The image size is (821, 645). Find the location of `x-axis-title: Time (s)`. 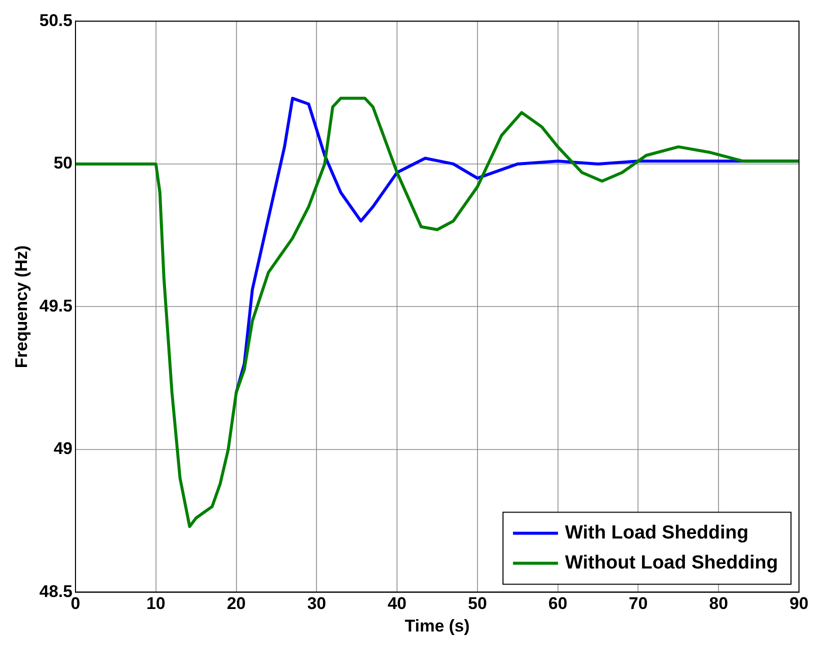

x-axis-title: Time (s) is located at coordinates (437, 626).